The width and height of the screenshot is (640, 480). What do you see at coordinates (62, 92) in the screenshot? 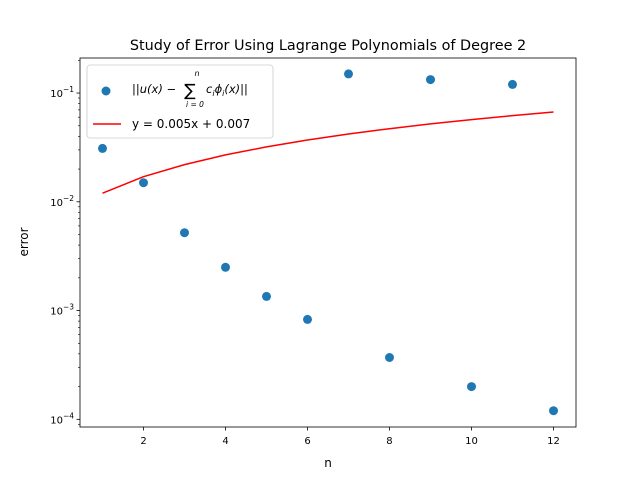
I see `y-tick-label: 10⁻¹` at bounding box center [62, 92].